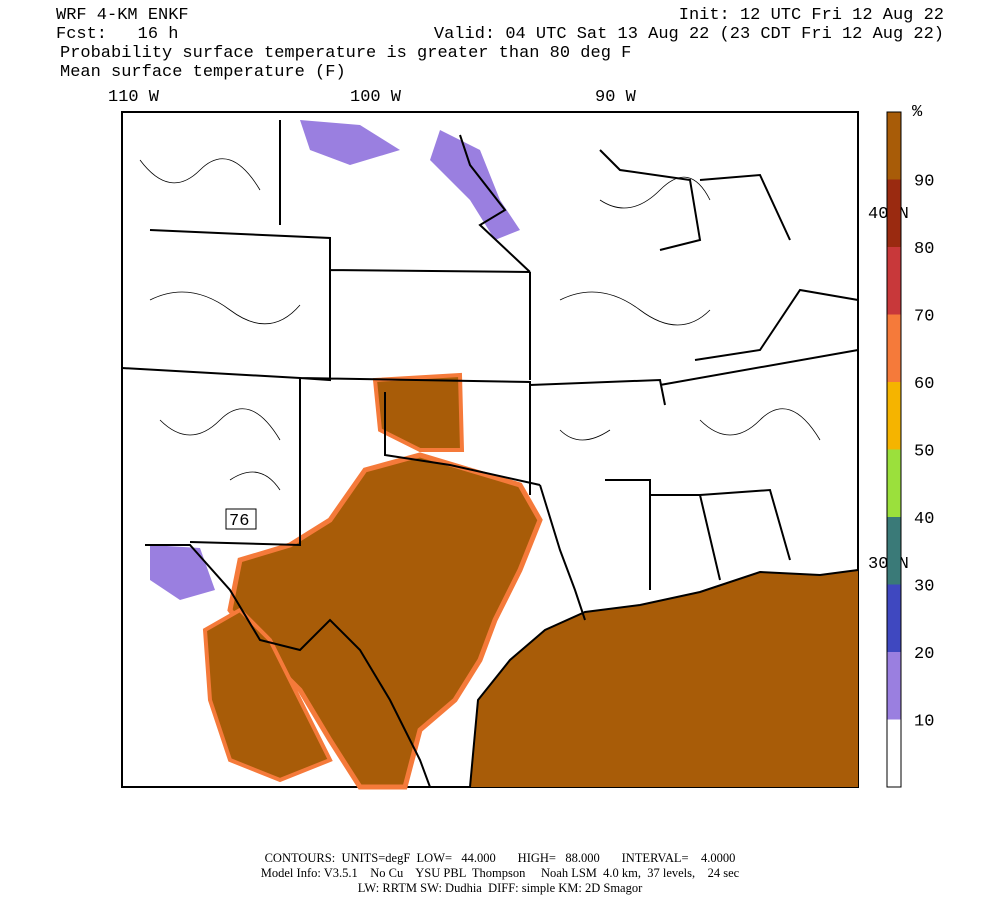  I want to click on contour-label-box, so click(241, 519).